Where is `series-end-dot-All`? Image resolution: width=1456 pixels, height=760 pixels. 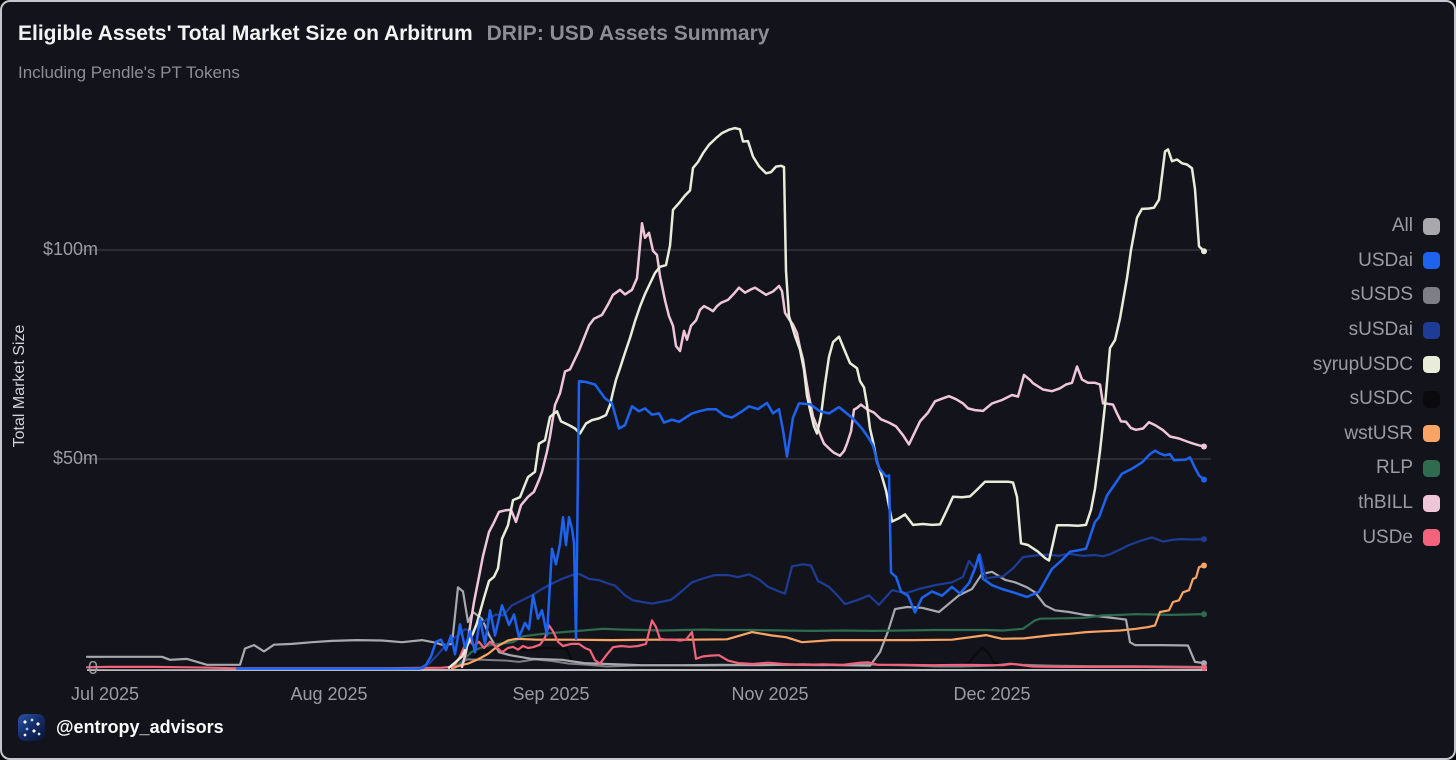
series-end-dot-All is located at coordinates (1204, 663).